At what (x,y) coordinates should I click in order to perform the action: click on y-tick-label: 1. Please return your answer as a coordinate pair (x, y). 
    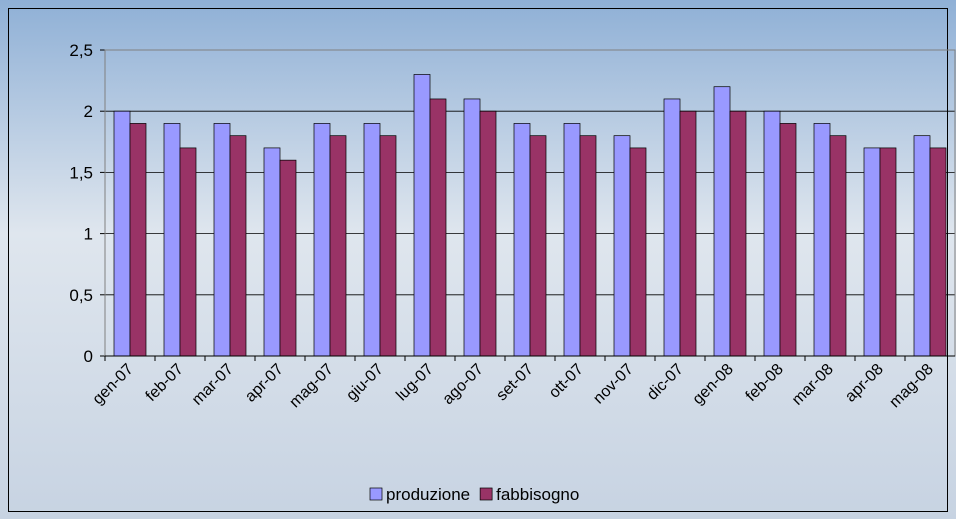
    Looking at the image, I should click on (88, 234).